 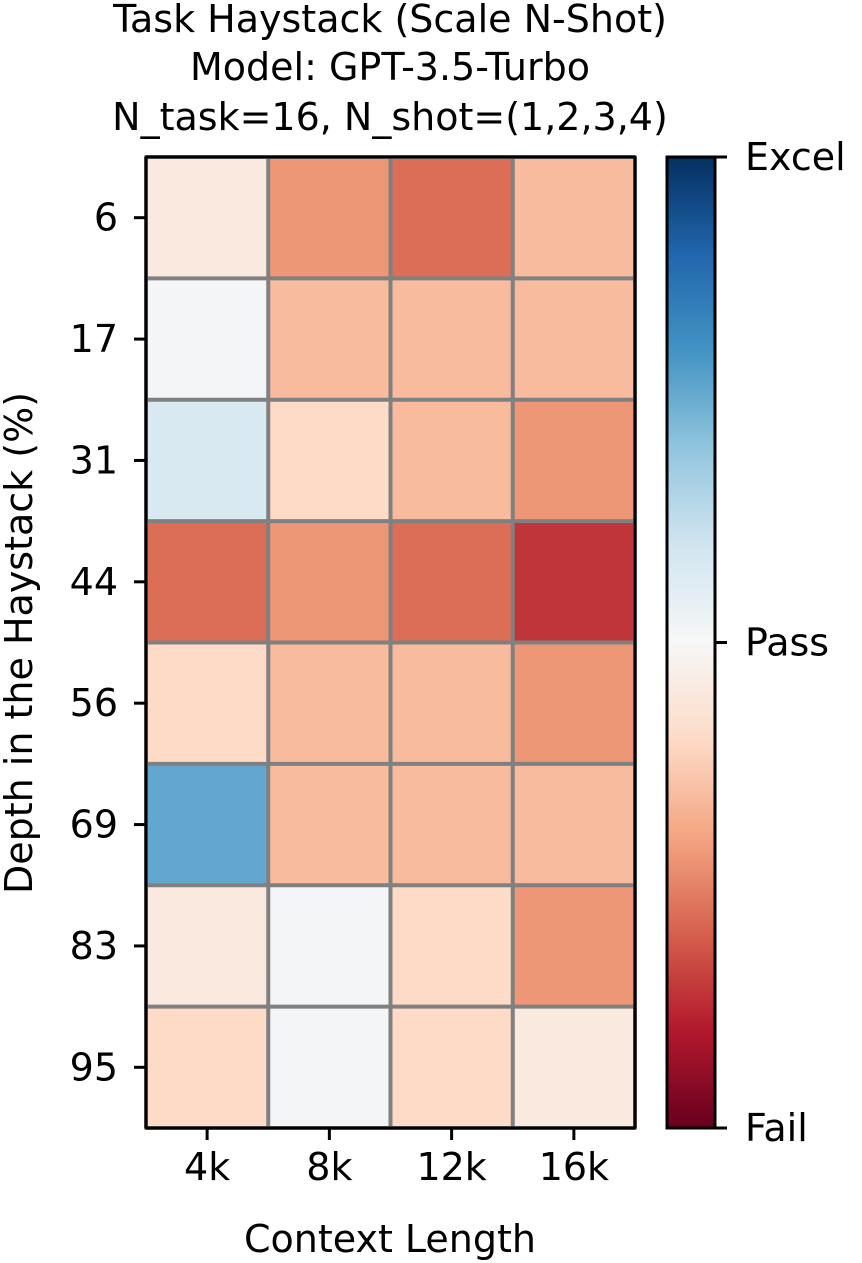 What do you see at coordinates (207, 460) in the screenshot?
I see `heatmap-cell-31-4k` at bounding box center [207, 460].